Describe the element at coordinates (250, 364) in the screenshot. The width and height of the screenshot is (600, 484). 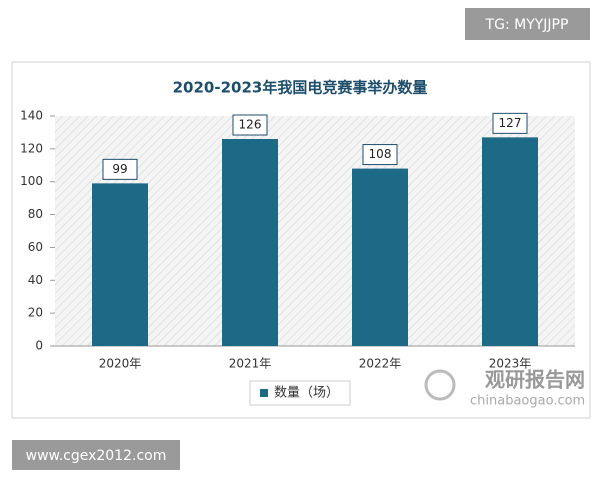
I see `x-tick-label: 2021年` at that location.